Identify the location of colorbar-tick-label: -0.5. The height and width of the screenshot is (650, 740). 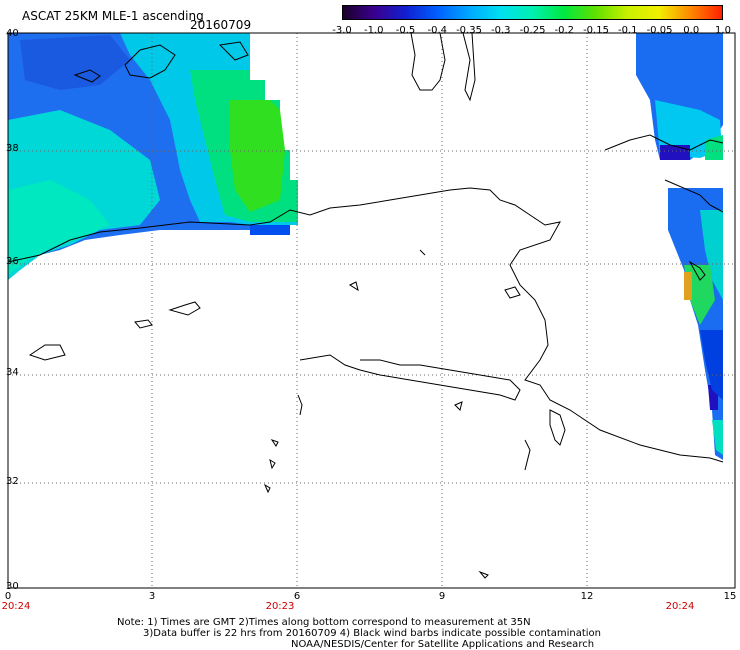
(405, 30).